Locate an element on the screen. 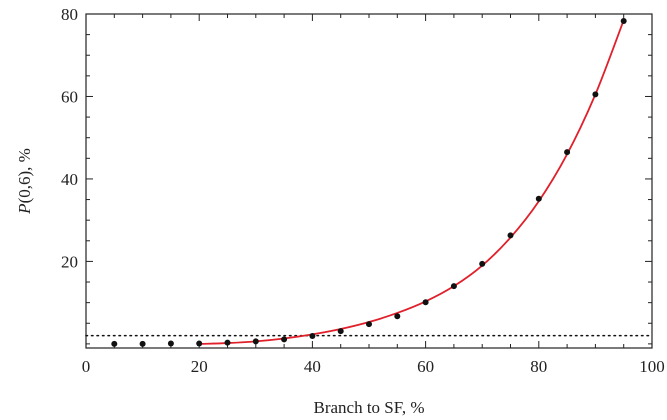  x-axis-title: Branch to SF, % is located at coordinates (368, 407).